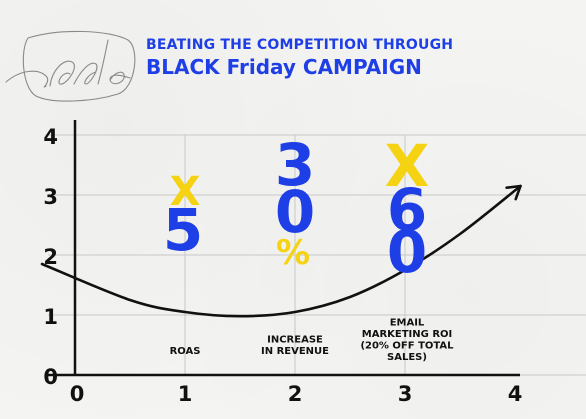 The image size is (586, 419). Describe the element at coordinates (185, 351) in the screenshot. I see `category-label-1-line-1: ROAS` at that location.